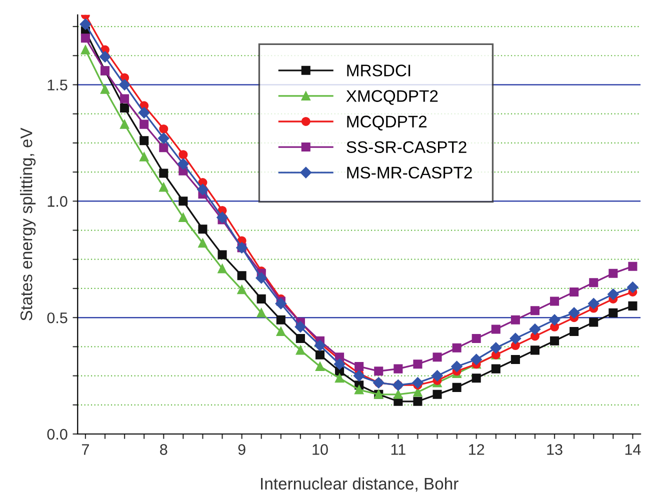 The image size is (647, 496). Describe the element at coordinates (320, 449) in the screenshot. I see `x-tick-label: 10` at that location.